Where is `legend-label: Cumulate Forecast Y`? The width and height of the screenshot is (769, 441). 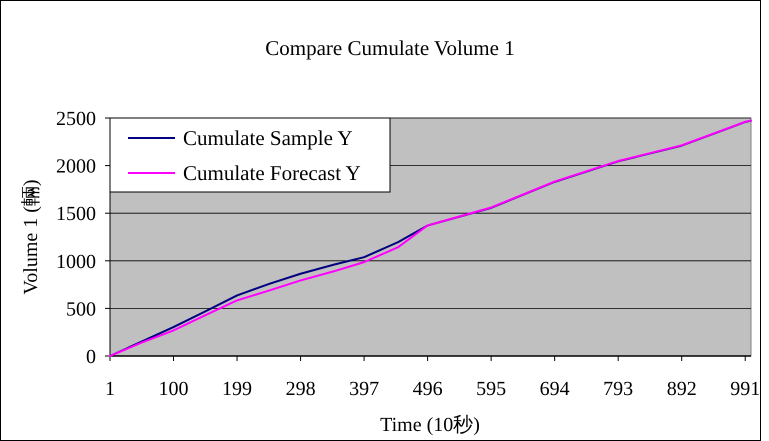 legend-label: Cumulate Forecast Y is located at coordinates (272, 173).